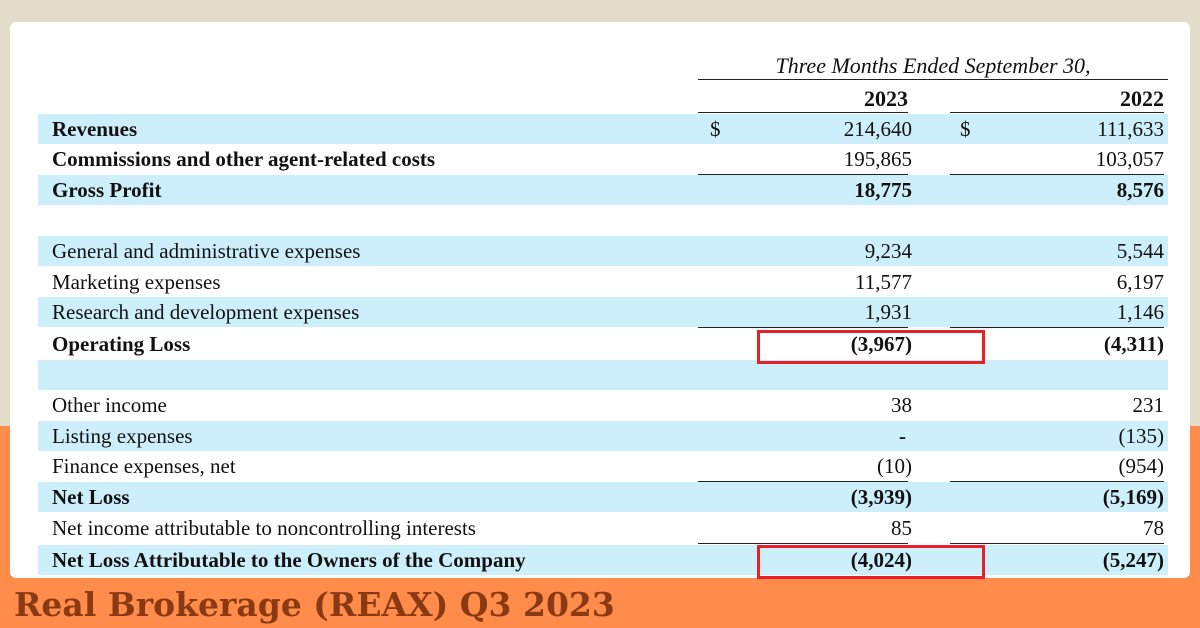  I want to click on value-2022: (4,311), so click(1133, 344).